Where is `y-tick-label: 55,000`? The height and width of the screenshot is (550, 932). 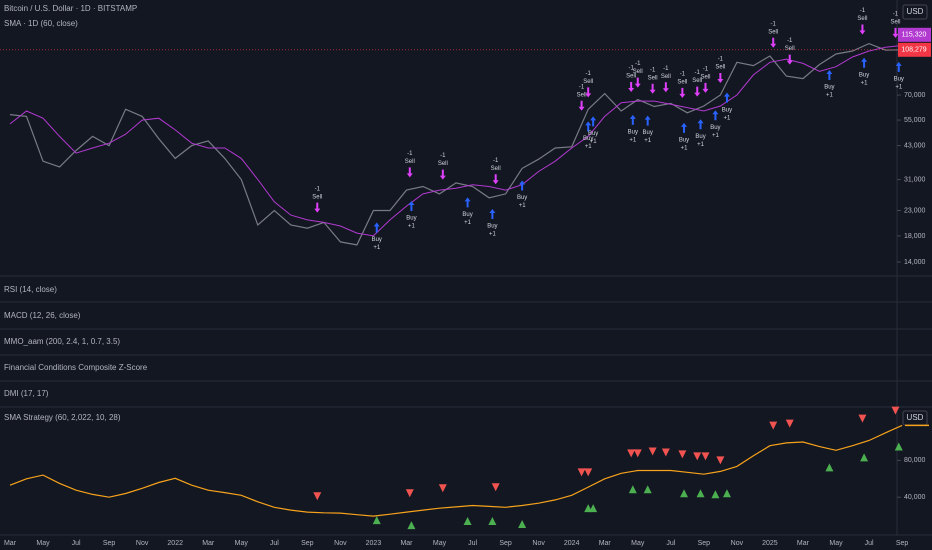 y-tick-label: 55,000 is located at coordinates (915, 120).